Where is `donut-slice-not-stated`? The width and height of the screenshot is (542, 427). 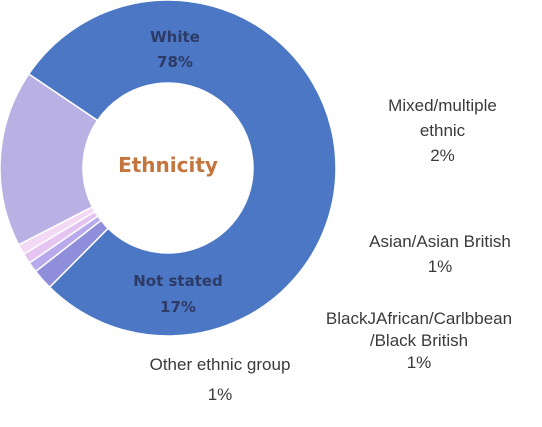
donut-slice-not-stated is located at coordinates (49, 159).